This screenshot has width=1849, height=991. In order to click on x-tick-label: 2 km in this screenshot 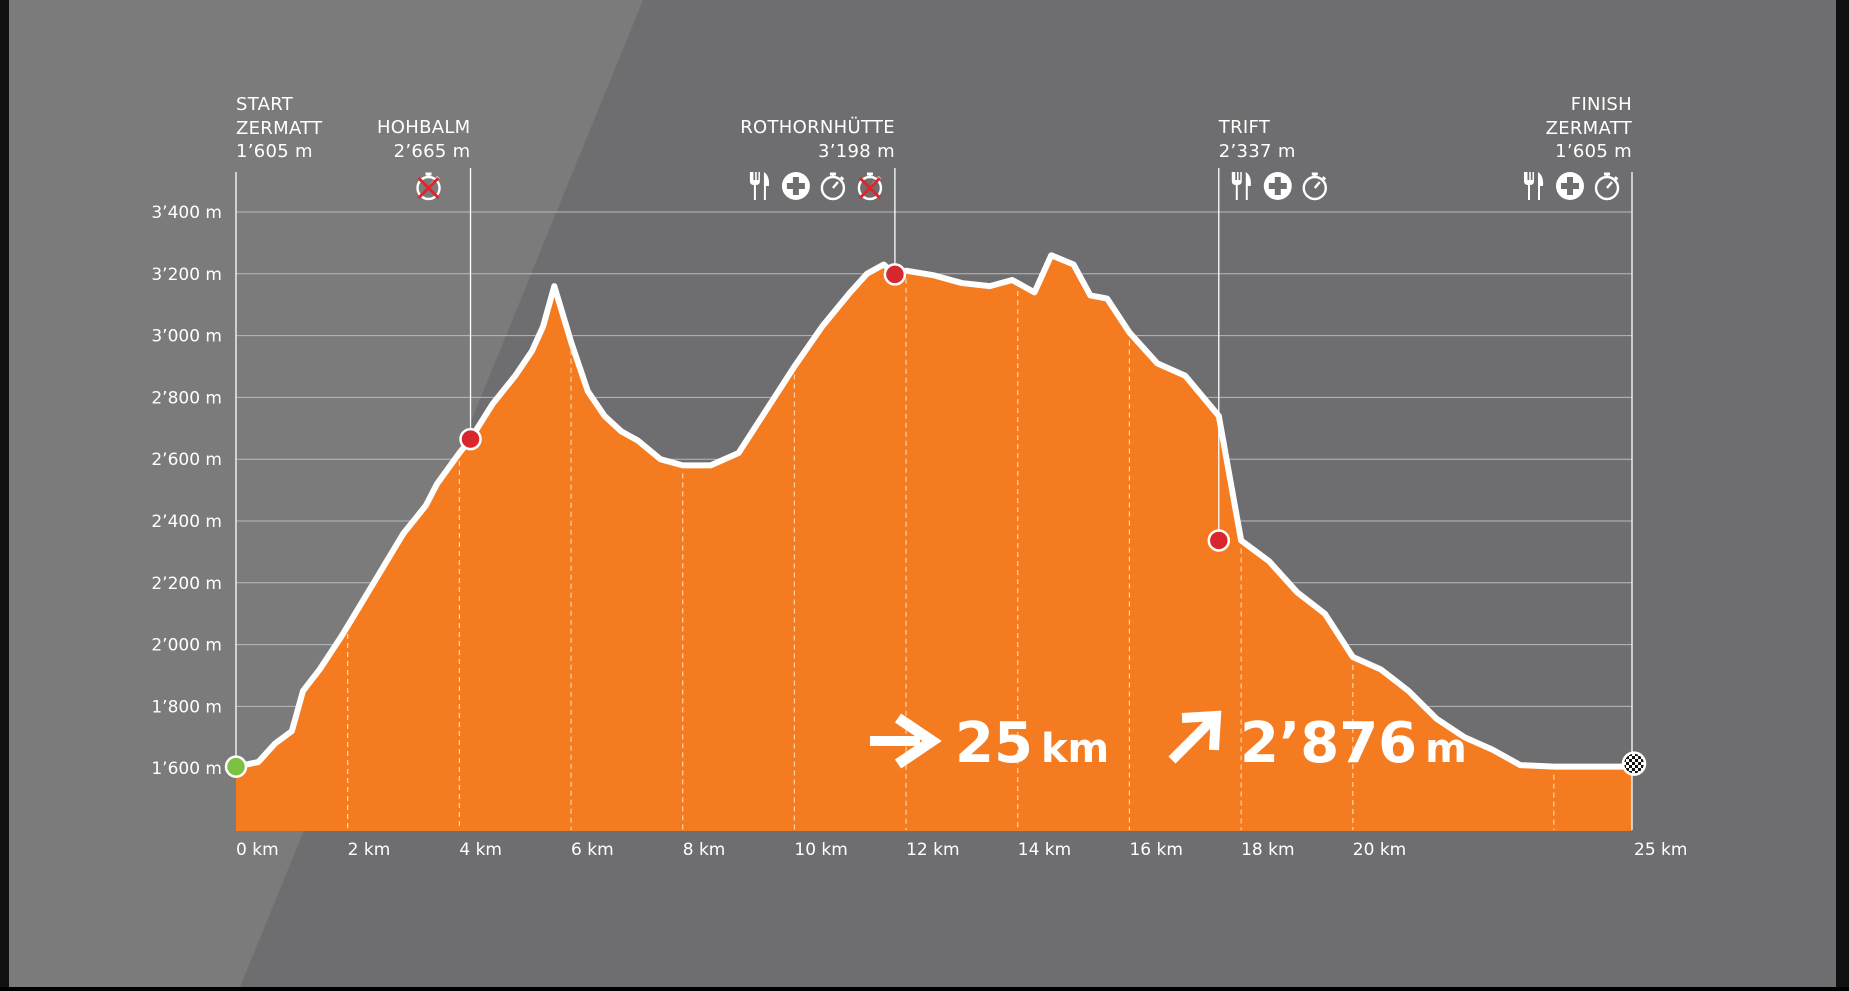, I will do `click(369, 850)`.